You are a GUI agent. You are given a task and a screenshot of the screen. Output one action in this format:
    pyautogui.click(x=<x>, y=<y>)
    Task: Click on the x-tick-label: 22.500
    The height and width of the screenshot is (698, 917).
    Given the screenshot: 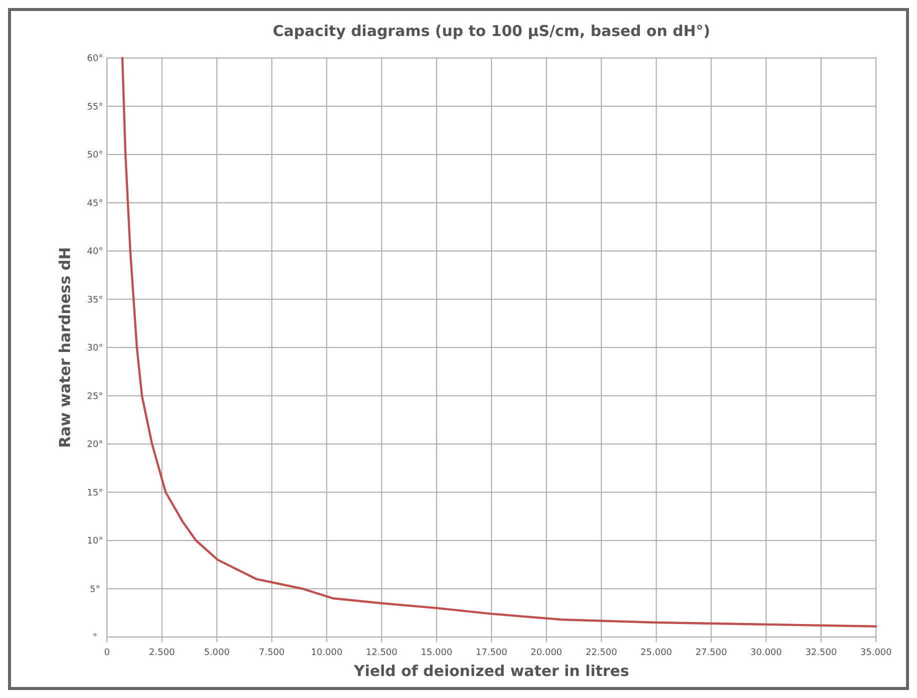 What is the action you would take?
    pyautogui.click(x=602, y=653)
    